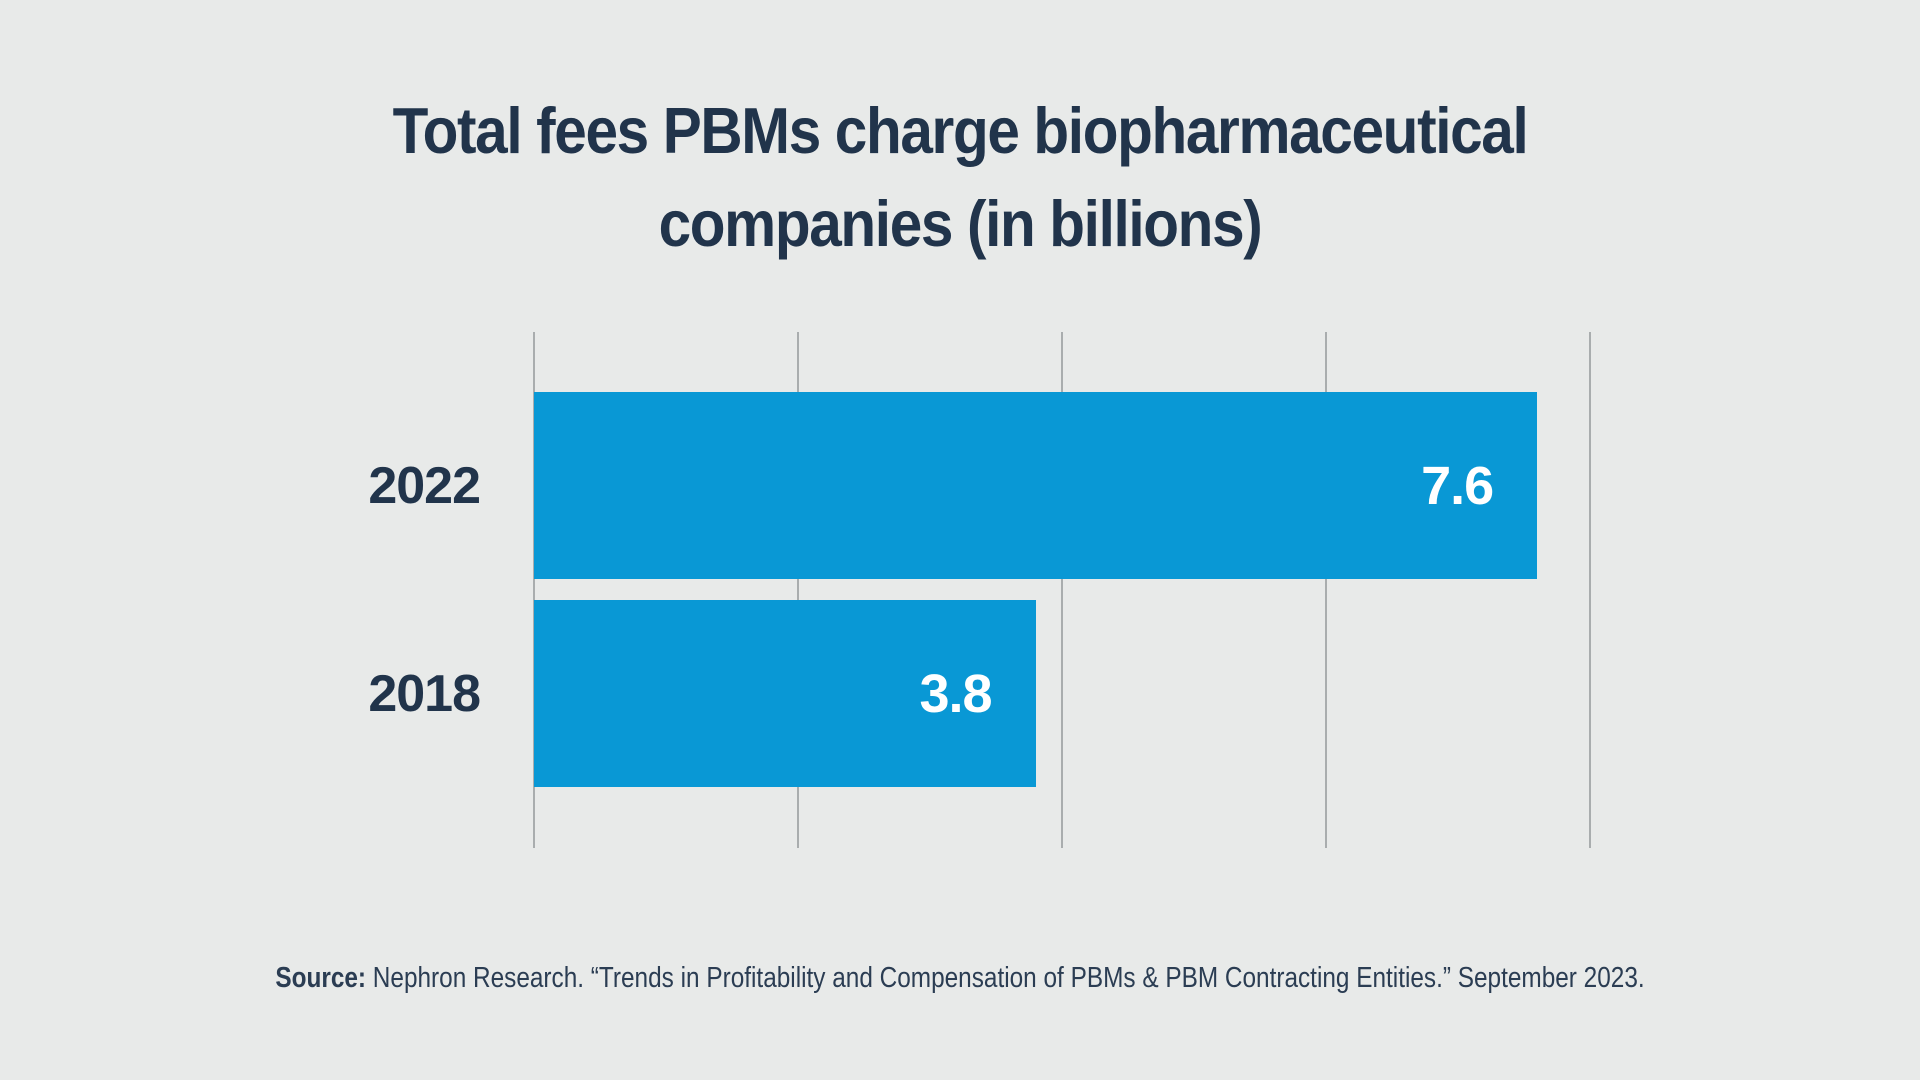 Image resolution: width=1920 pixels, height=1080 pixels. What do you see at coordinates (424, 693) in the screenshot?
I see `year-label-2018: 2018` at bounding box center [424, 693].